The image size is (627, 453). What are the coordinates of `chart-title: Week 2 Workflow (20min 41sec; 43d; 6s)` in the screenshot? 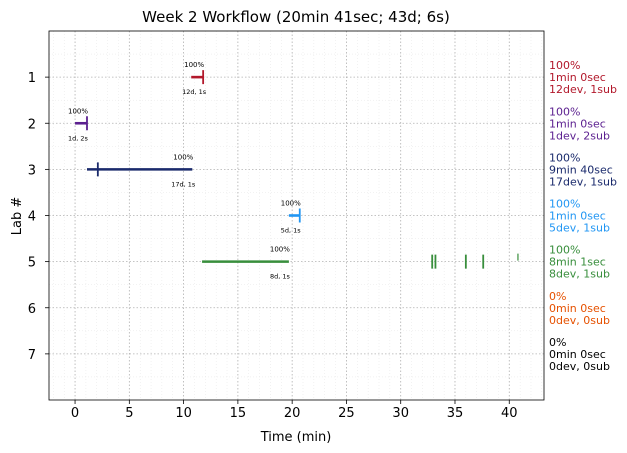 It's located at (296, 17).